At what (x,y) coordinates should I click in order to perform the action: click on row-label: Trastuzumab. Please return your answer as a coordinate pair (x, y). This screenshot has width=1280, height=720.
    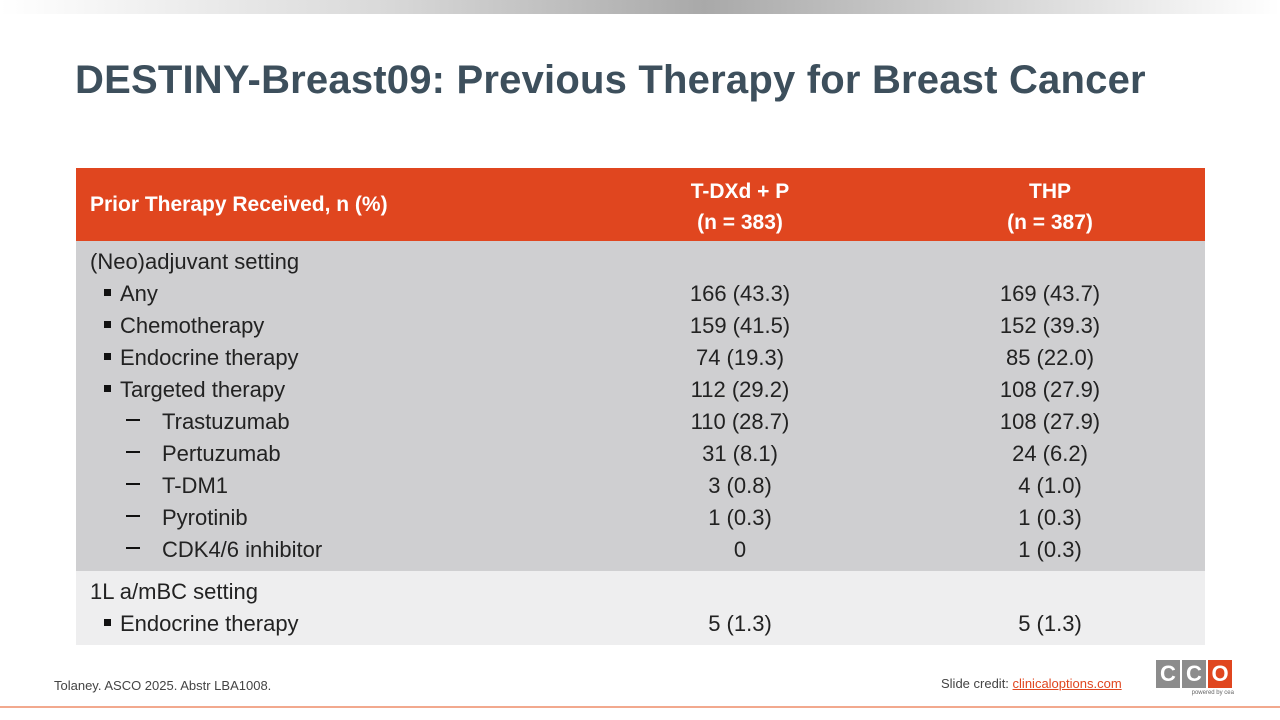
    Looking at the image, I should click on (226, 421).